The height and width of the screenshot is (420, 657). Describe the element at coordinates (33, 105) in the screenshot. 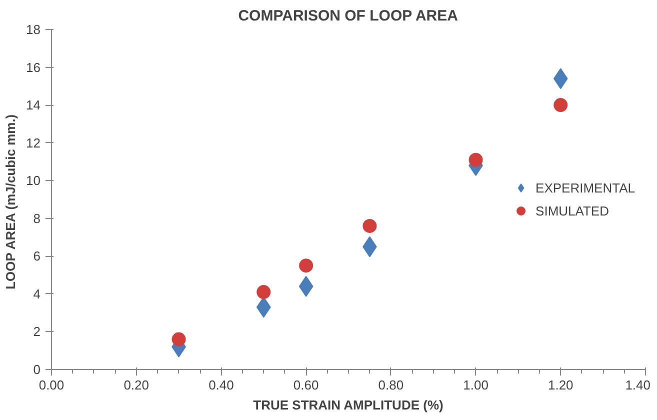

I see `y-tick-label: 14` at that location.